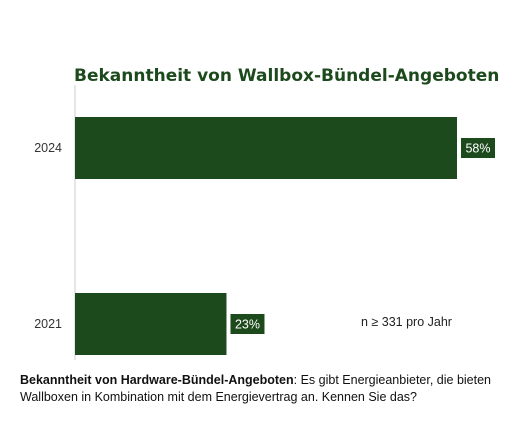  Describe the element at coordinates (151, 324) in the screenshot. I see `bar-2021` at that location.